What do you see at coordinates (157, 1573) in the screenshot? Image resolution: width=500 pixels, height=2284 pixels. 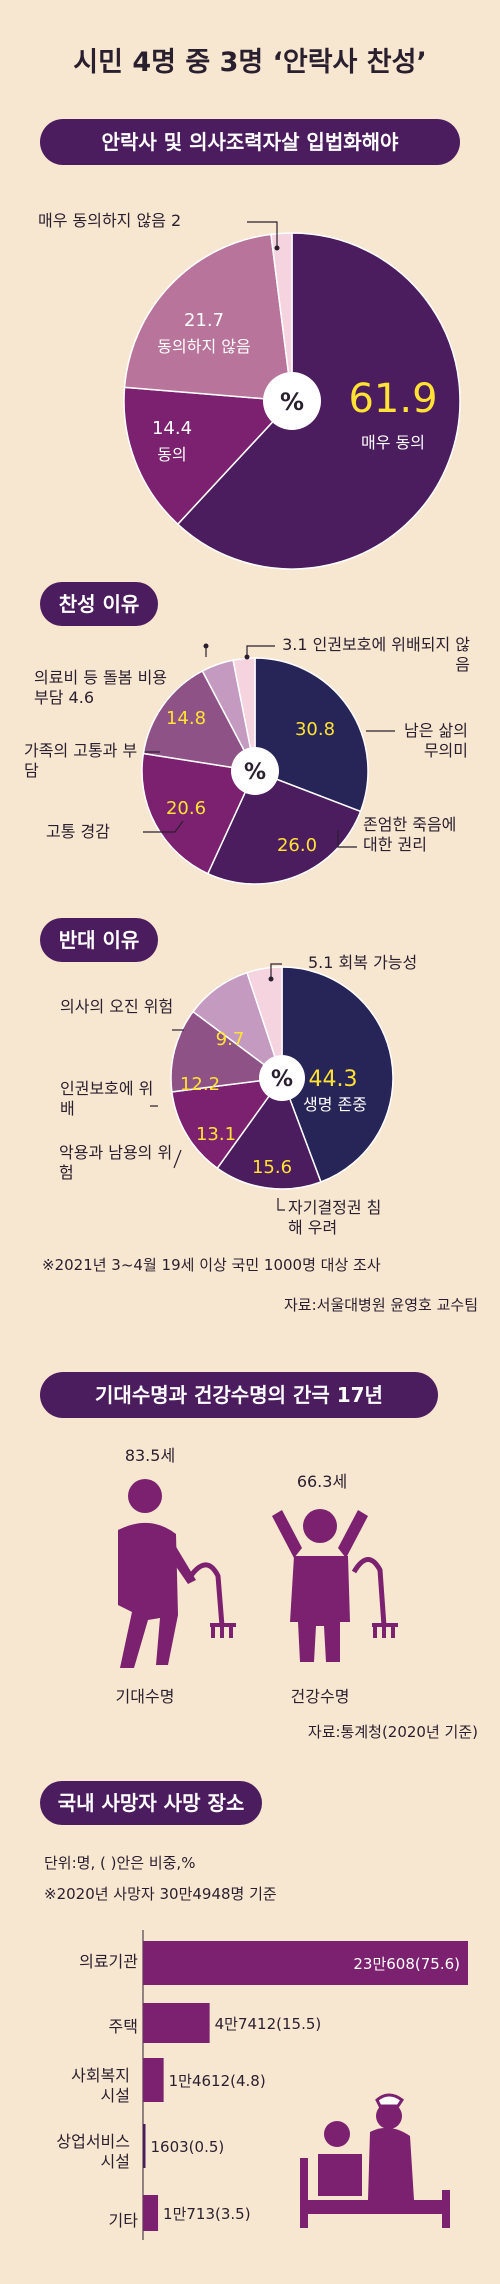 I see `elderly-person-icon` at bounding box center [157, 1573].